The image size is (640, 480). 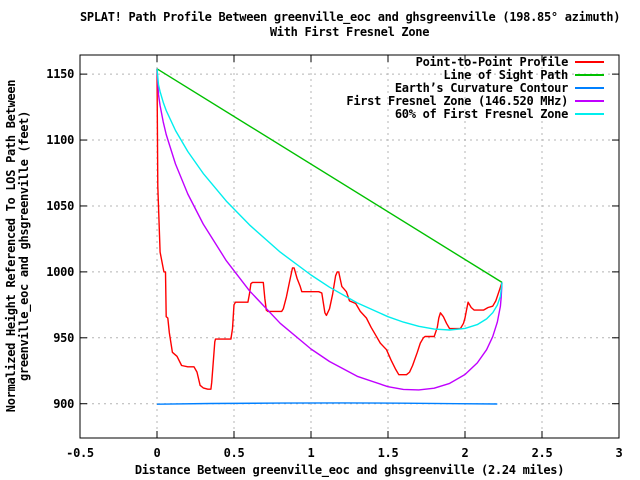 I want to click on legend-item: Earth’s Curvature Contour, so click(x=475, y=87).